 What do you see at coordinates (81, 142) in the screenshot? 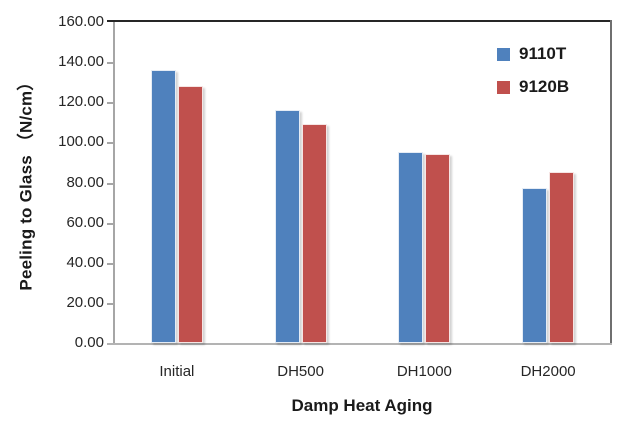
I see `y-tick-label: 100.00` at bounding box center [81, 142].